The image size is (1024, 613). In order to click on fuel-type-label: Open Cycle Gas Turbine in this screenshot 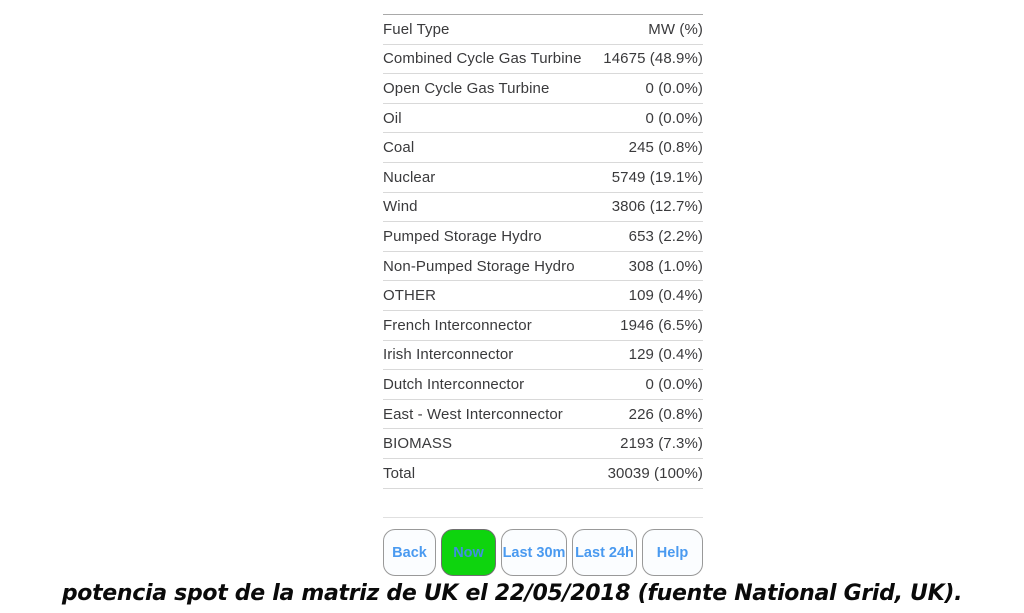, I will do `click(466, 88)`.